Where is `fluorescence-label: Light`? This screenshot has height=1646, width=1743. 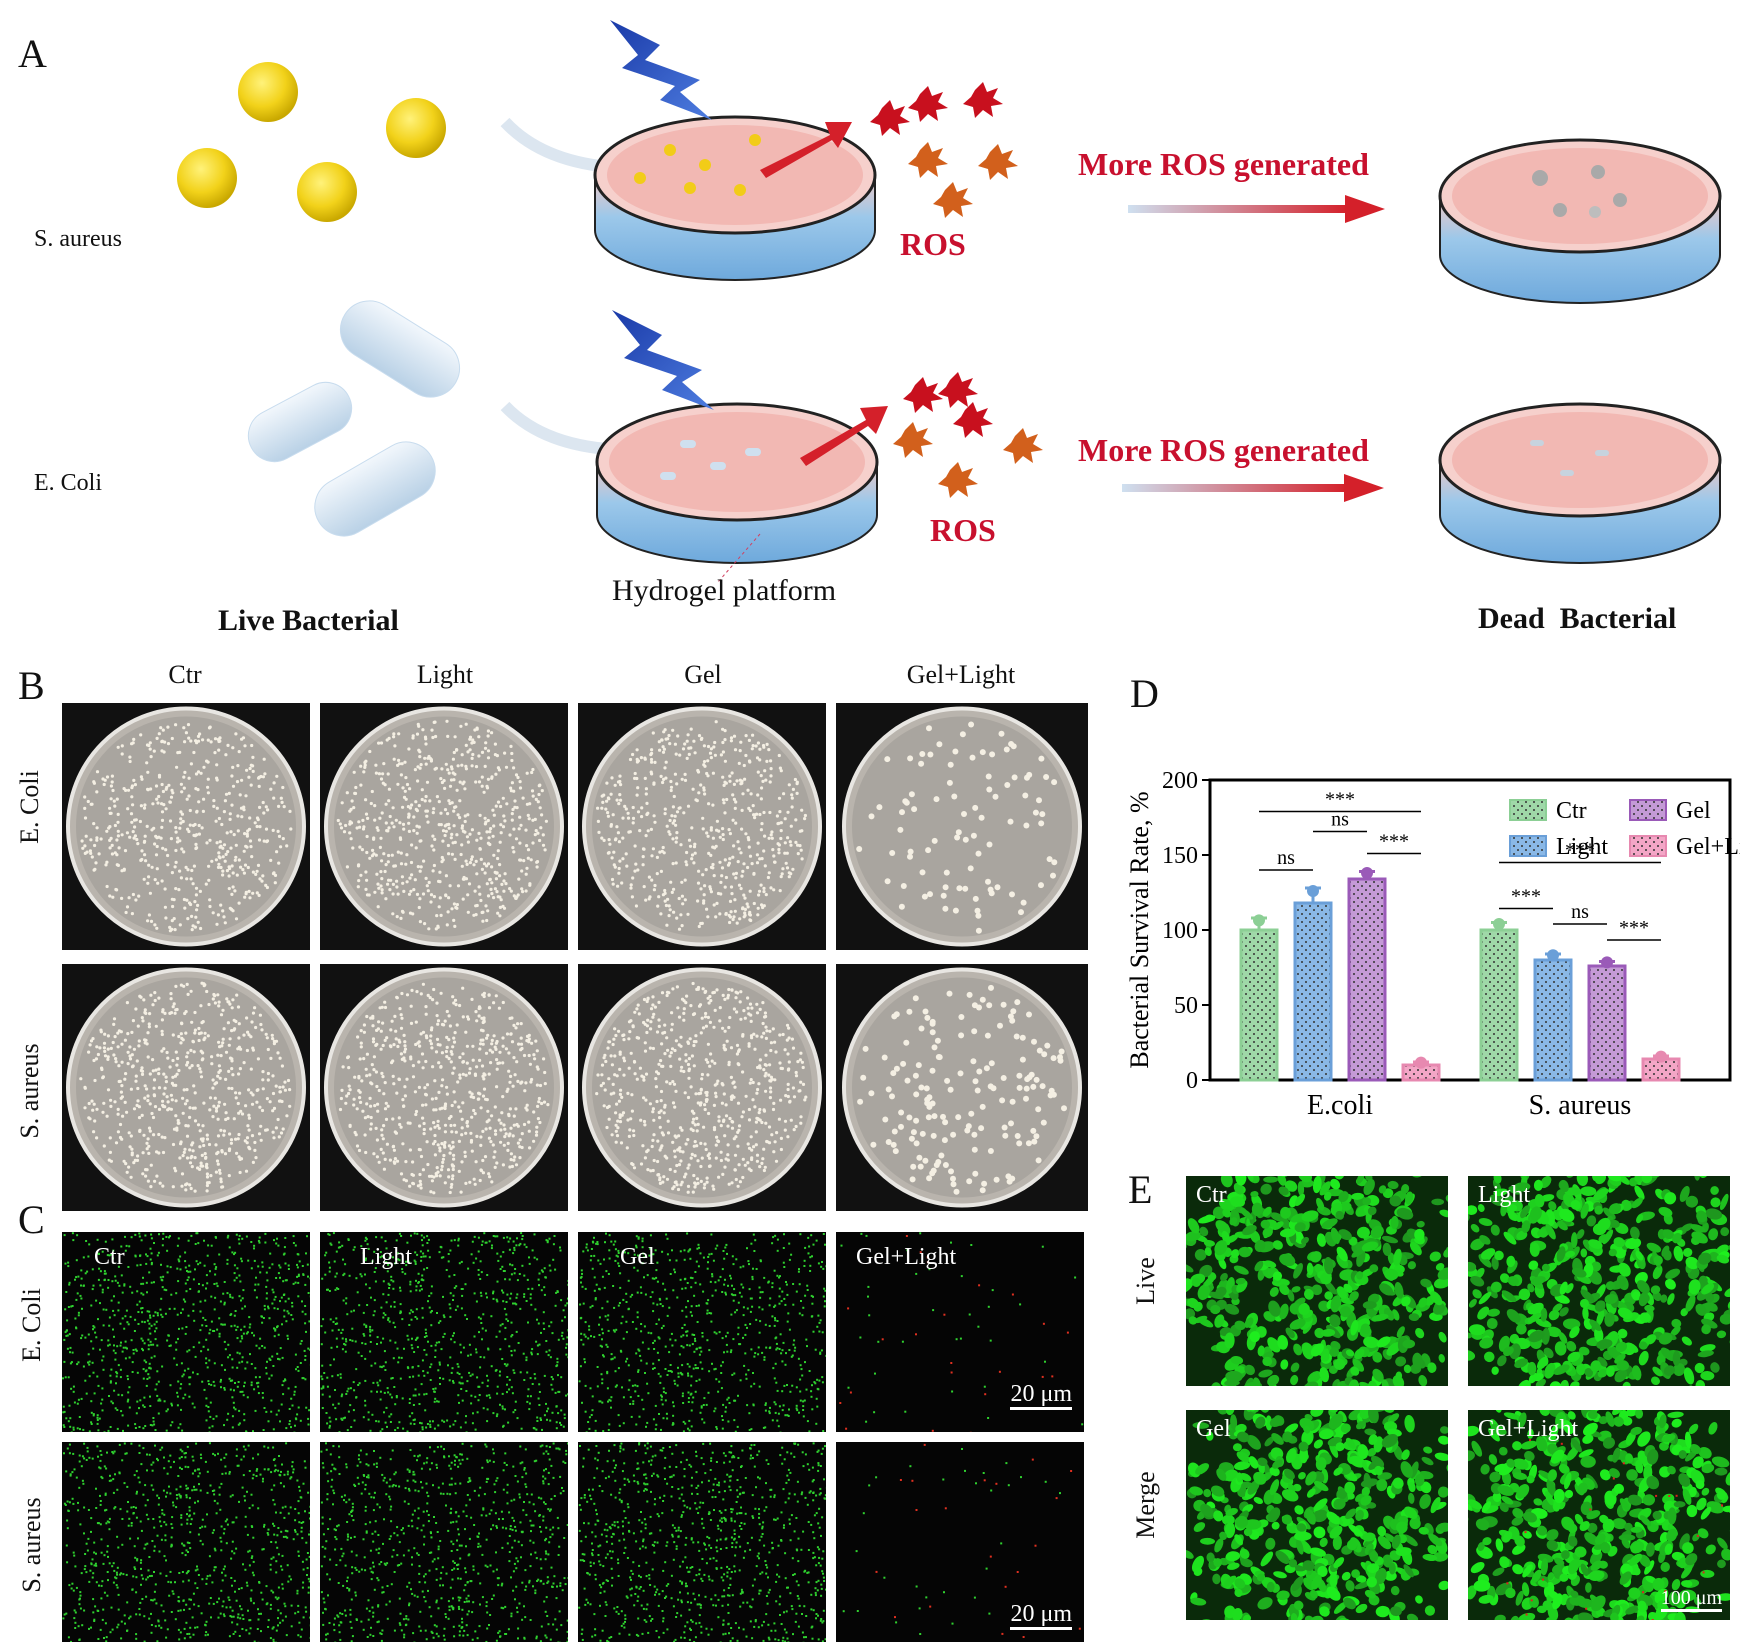
fluorescence-label: Light is located at coordinates (386, 1257).